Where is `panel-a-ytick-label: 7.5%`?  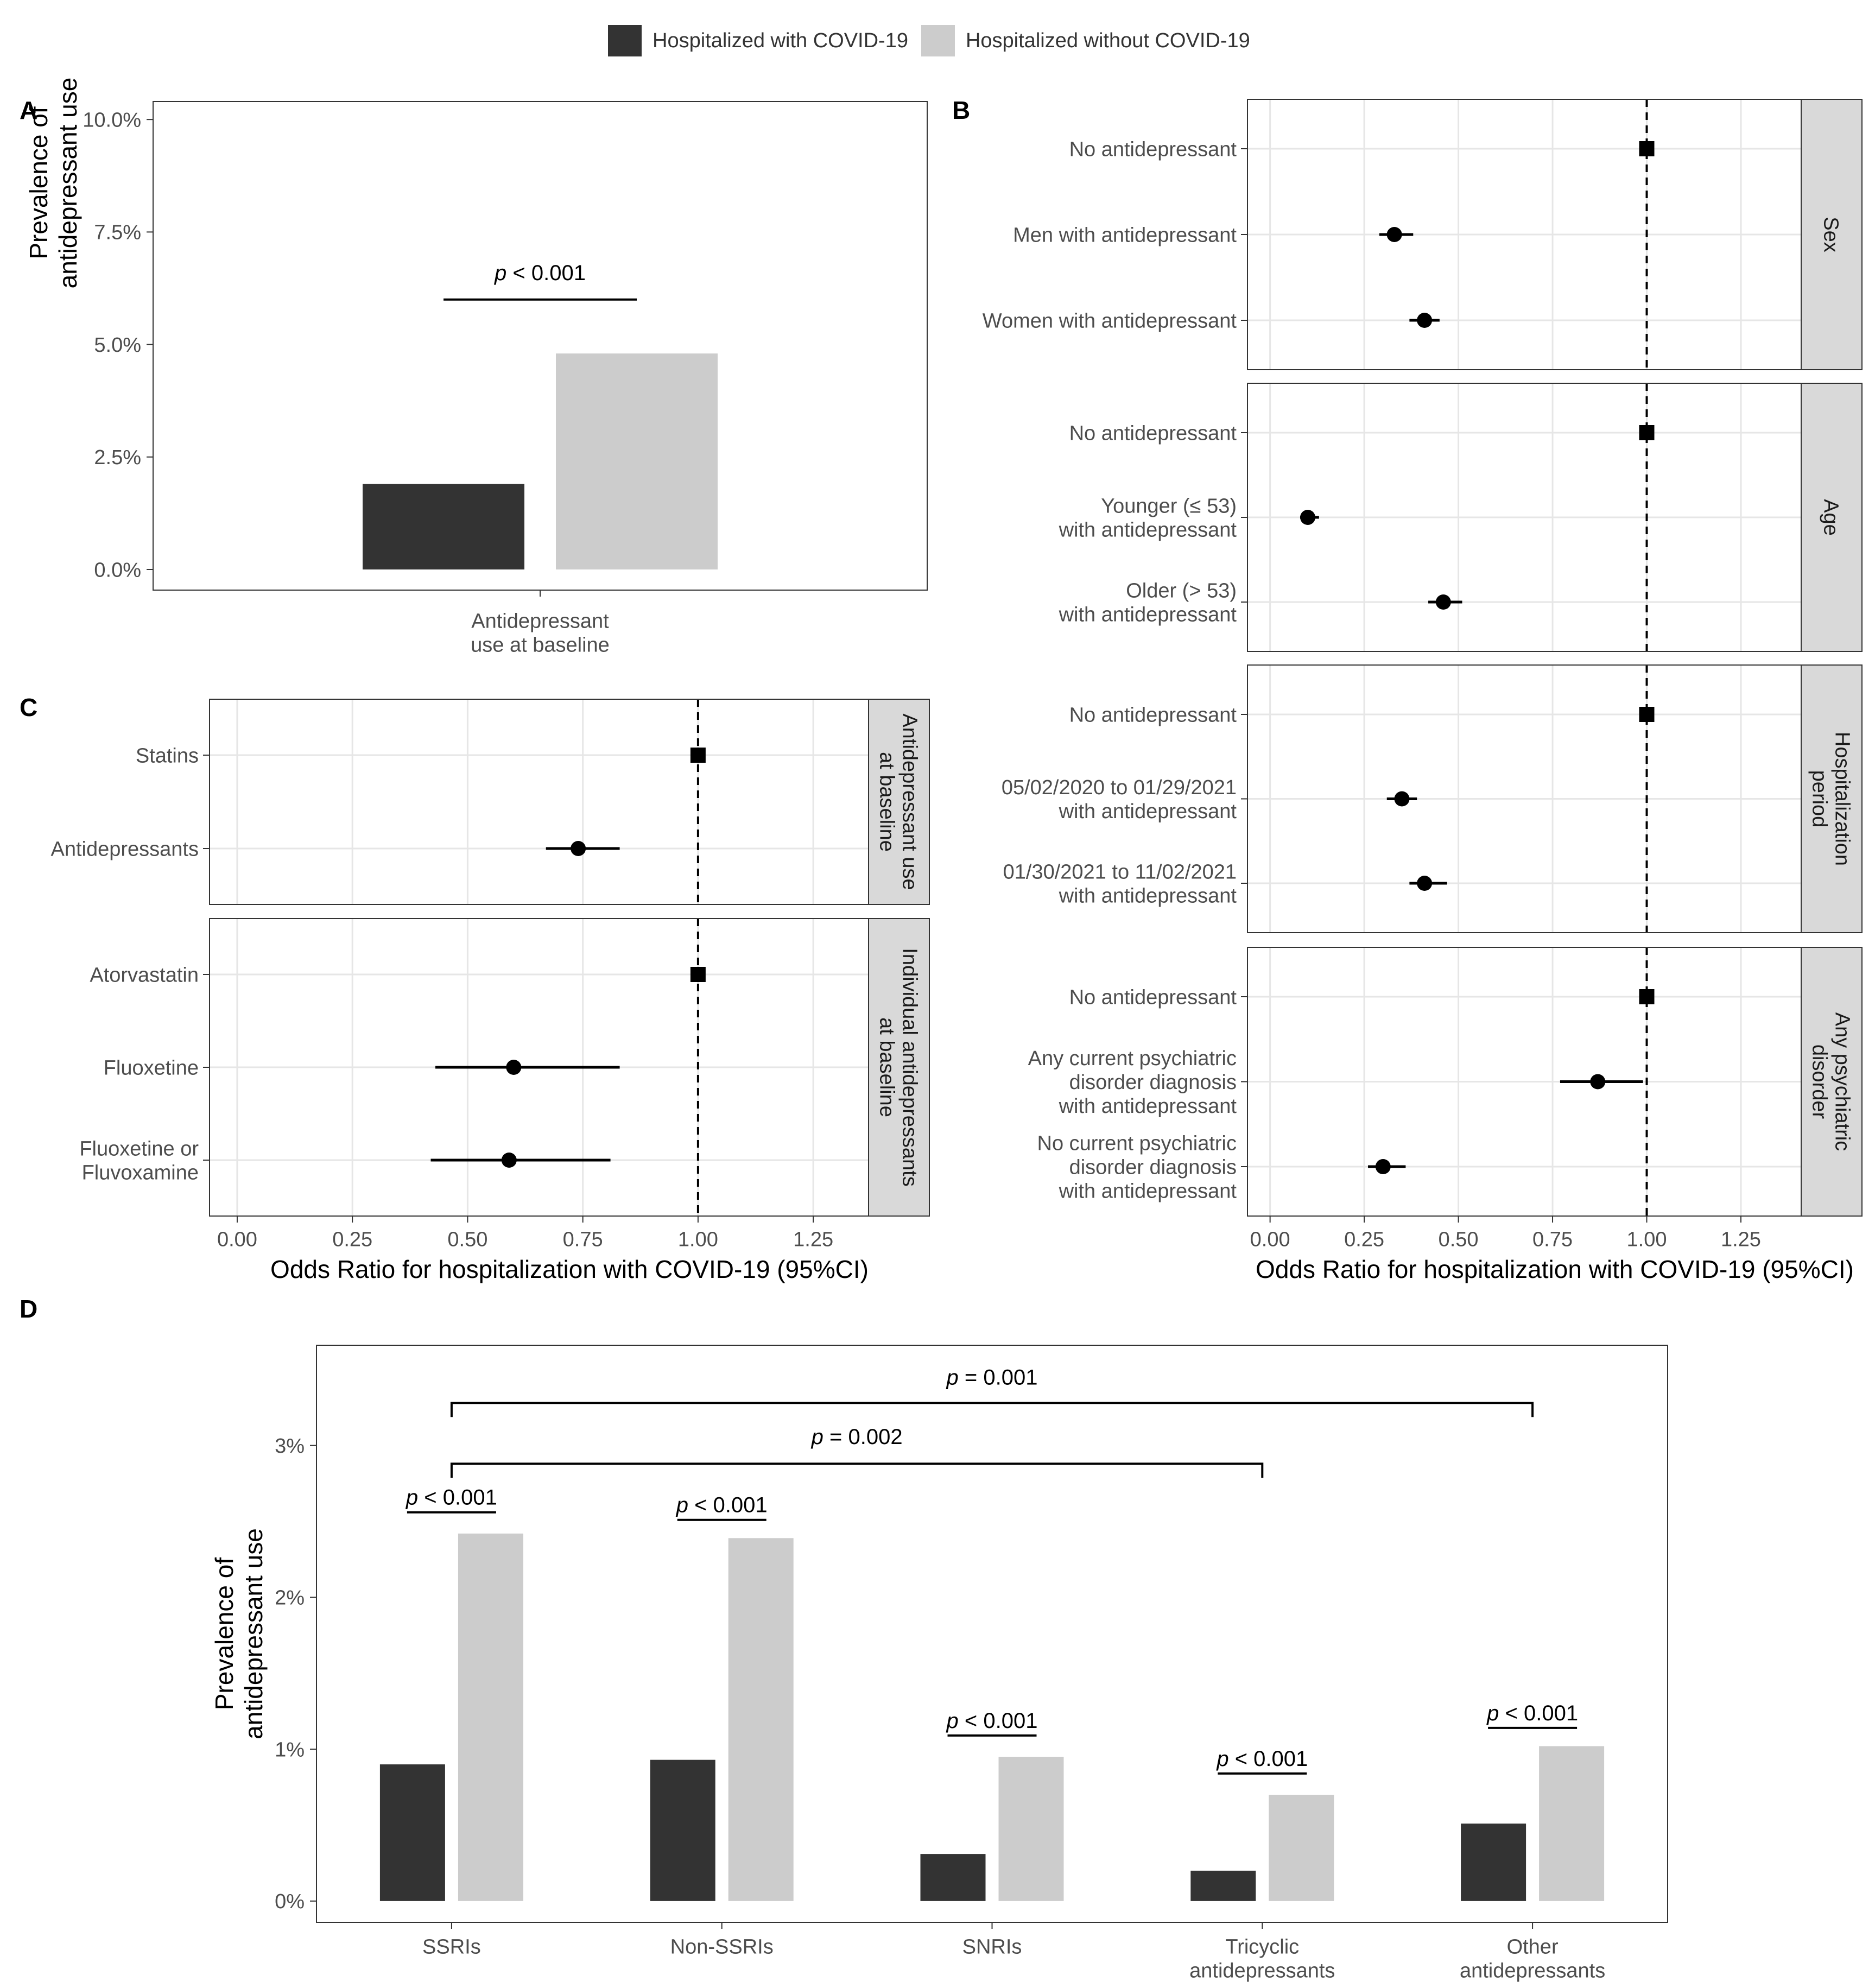
panel-a-ytick-label: 7.5% is located at coordinates (118, 232).